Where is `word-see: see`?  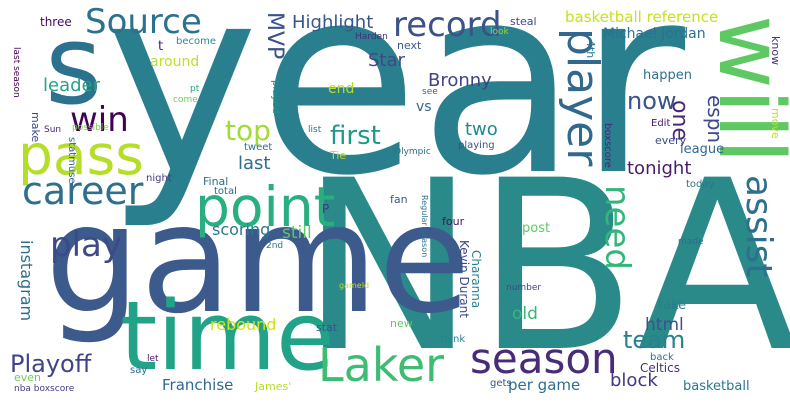 word-see: see is located at coordinates (430, 92).